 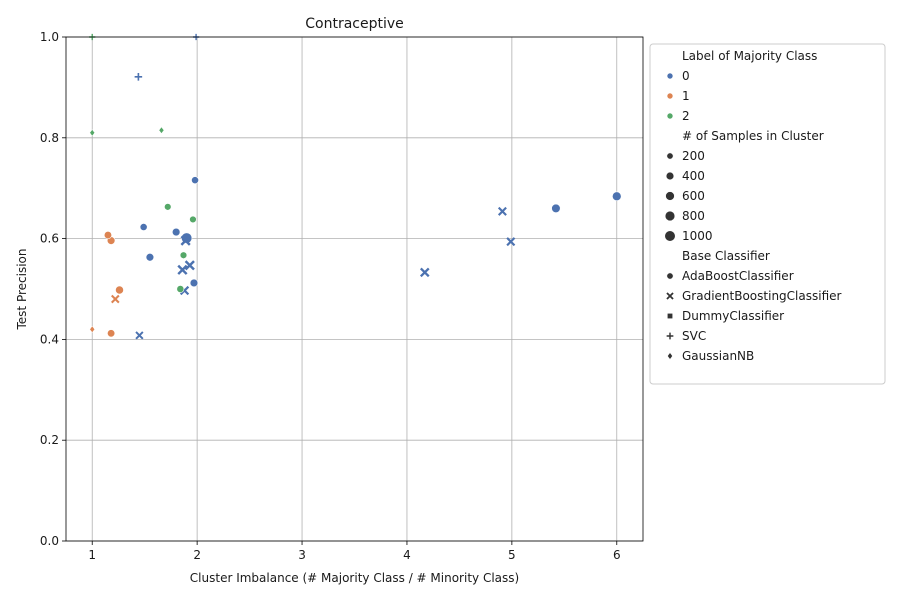 What do you see at coordinates (197, 555) in the screenshot?
I see `x-tick-label: 2` at bounding box center [197, 555].